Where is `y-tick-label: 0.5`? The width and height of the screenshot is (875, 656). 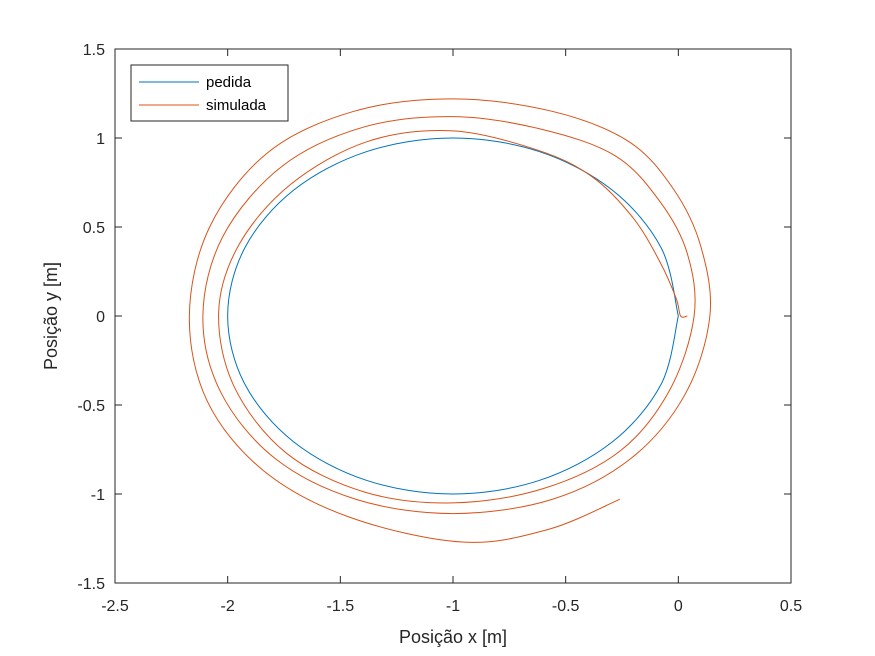 y-tick-label: 0.5 is located at coordinates (94, 228).